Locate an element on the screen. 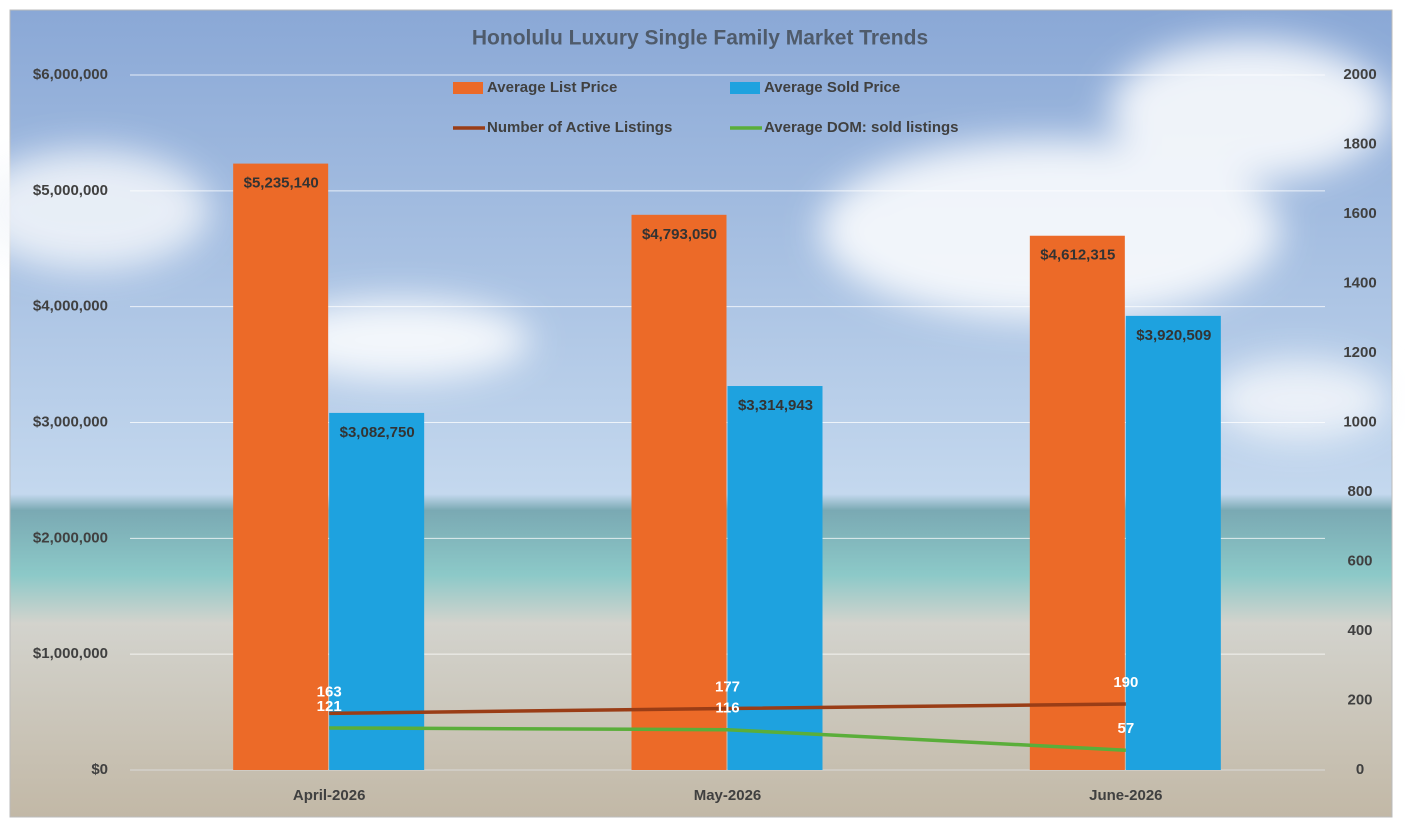 The height and width of the screenshot is (830, 1405). y2-tick-label: 800 is located at coordinates (1359, 491).